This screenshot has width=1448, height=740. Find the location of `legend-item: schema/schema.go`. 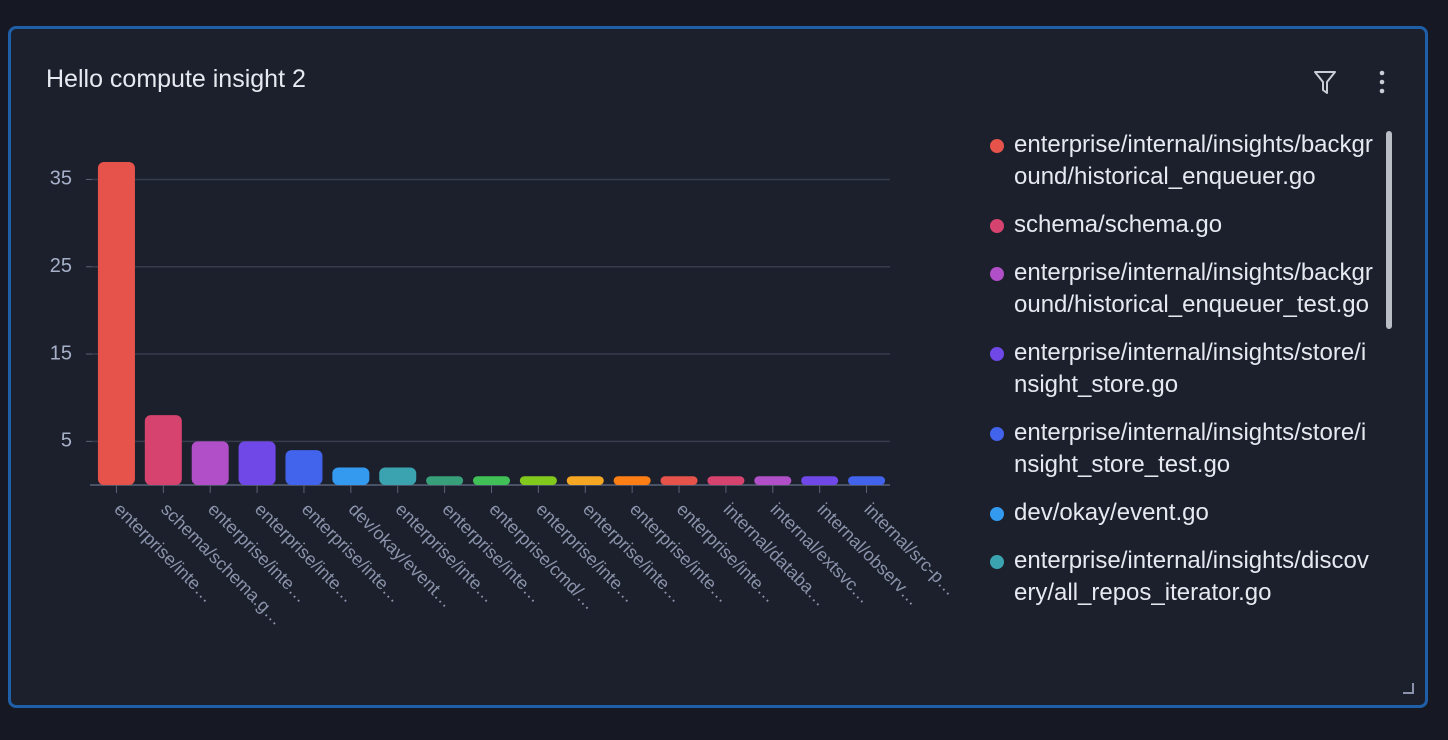

legend-item: schema/schema.go is located at coordinates (1182, 225).